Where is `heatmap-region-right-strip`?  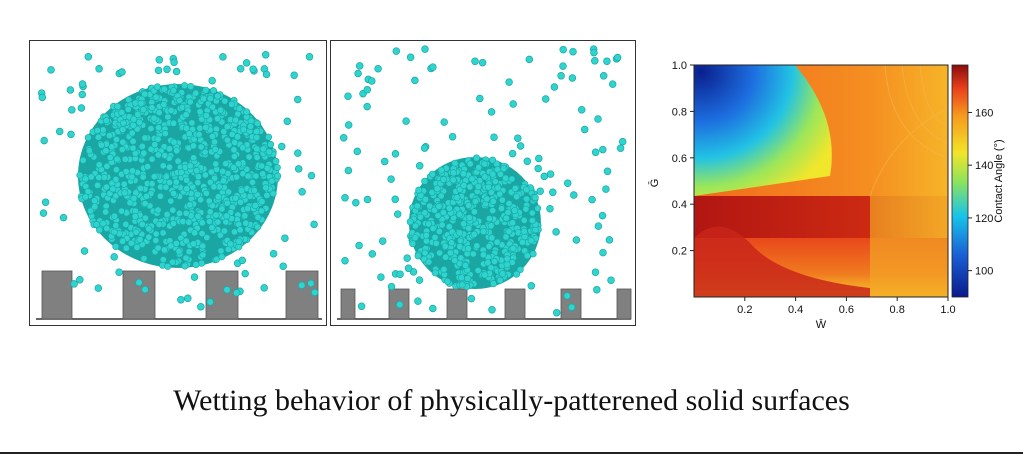
heatmap-region-right-strip is located at coordinates (909, 246).